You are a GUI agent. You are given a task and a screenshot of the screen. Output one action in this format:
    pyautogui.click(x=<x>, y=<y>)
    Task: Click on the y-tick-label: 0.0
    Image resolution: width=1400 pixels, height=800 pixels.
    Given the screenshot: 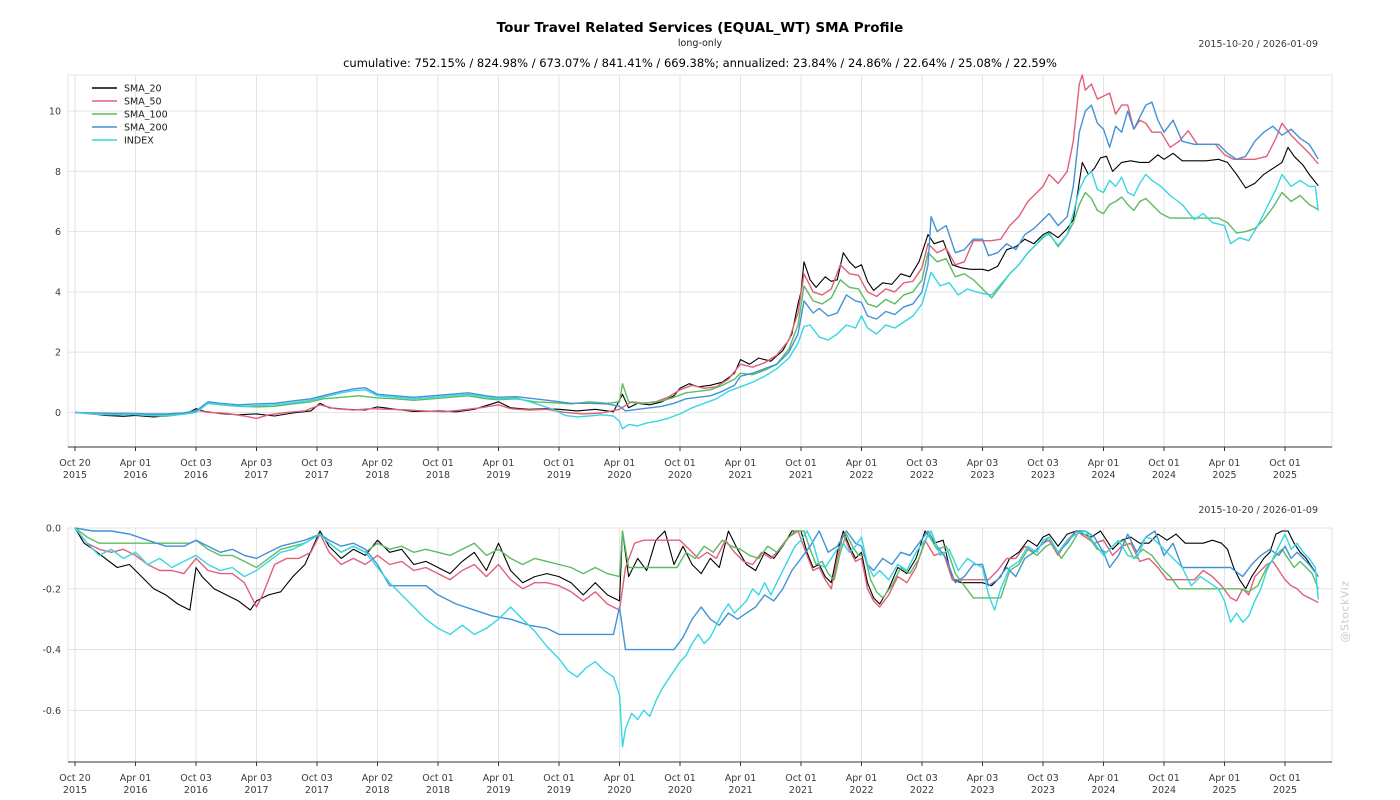 What is the action you would take?
    pyautogui.click(x=53, y=529)
    